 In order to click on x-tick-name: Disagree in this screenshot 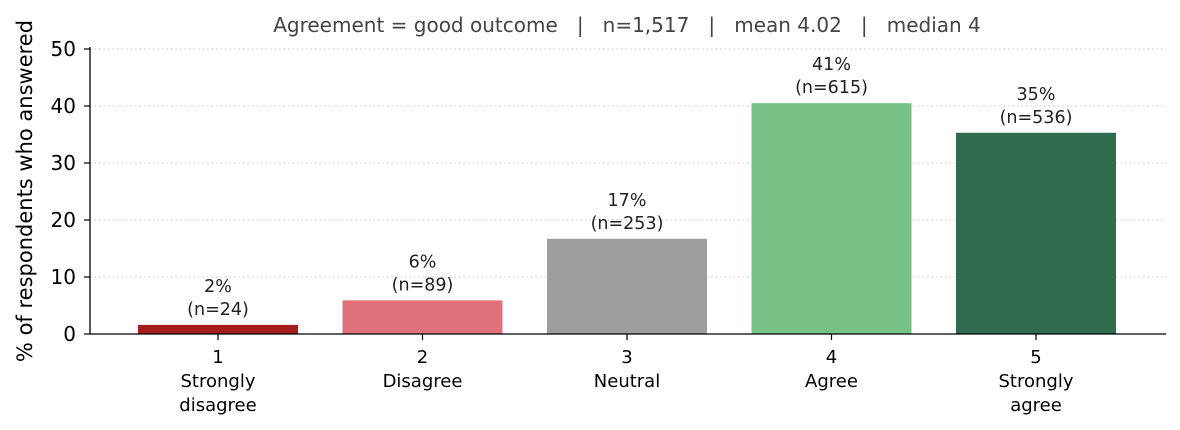, I will do `click(423, 381)`.